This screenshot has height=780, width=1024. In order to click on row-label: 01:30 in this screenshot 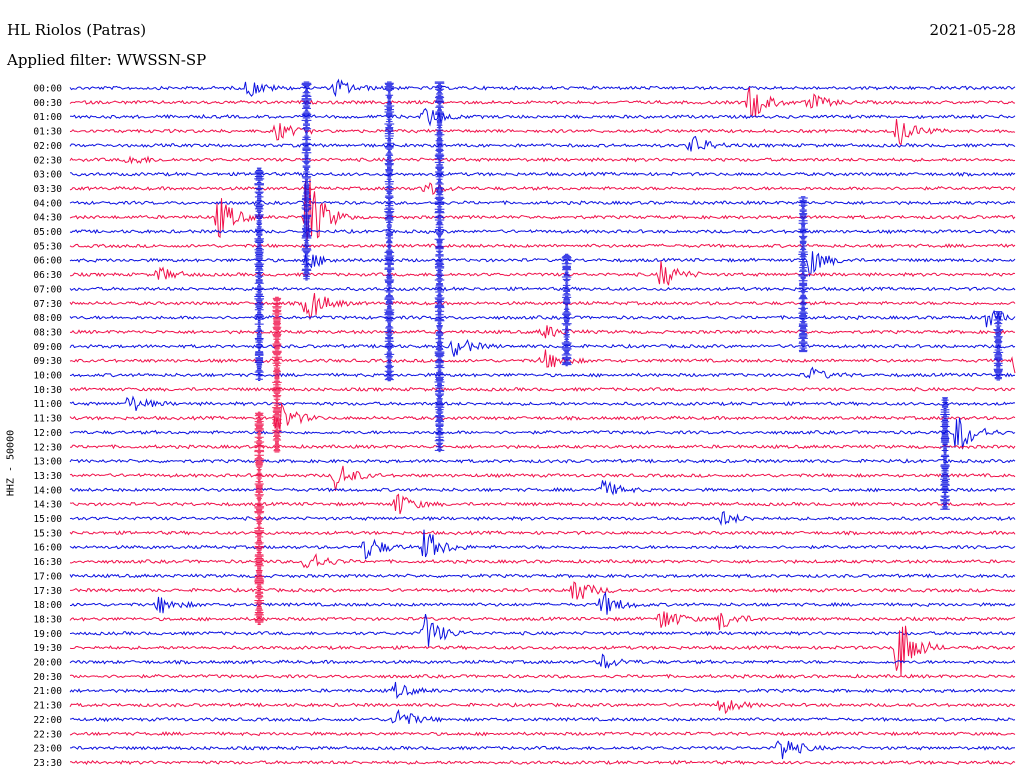, I will do `click(47, 132)`.